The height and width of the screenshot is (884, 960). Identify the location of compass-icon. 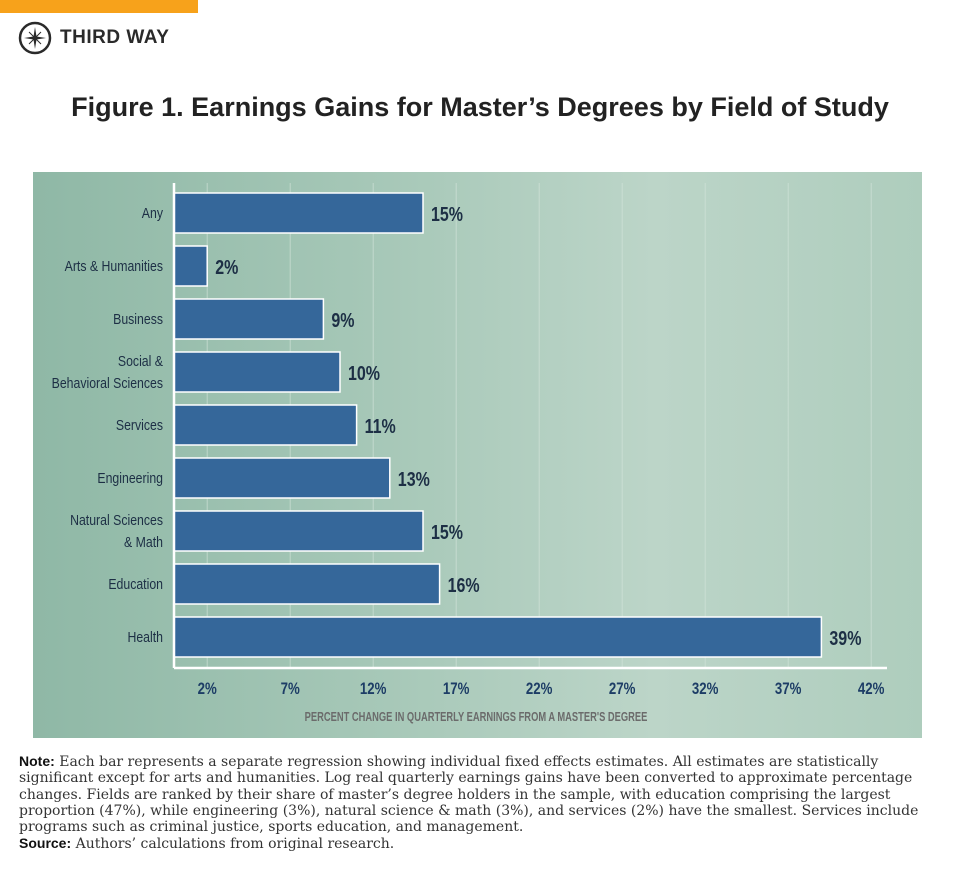
(35, 38).